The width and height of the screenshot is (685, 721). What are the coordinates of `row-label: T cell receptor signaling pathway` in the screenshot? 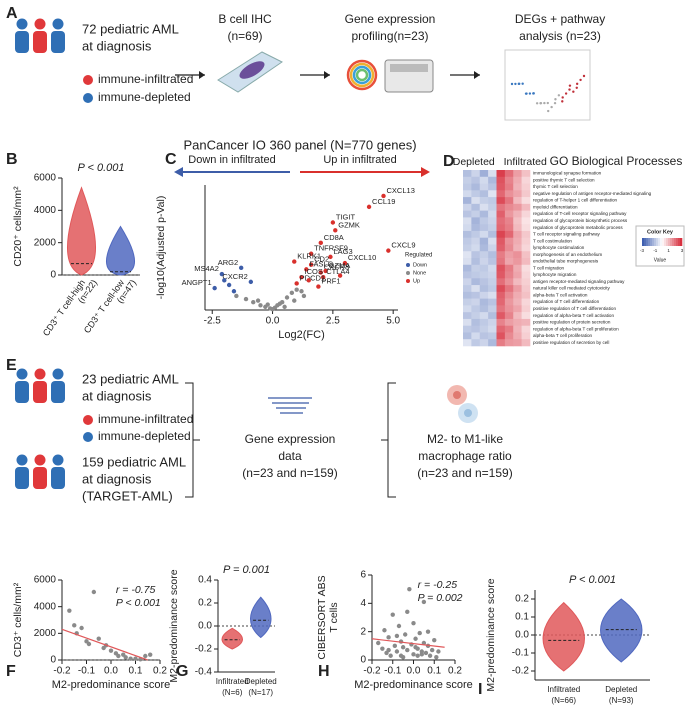 It's located at (567, 234).